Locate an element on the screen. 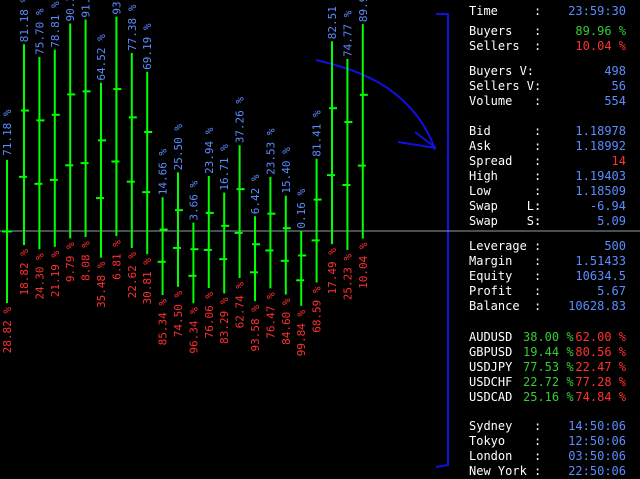 Image resolution: width=640 pixels, height=479 pixels. buyers-percent-label: 23.94 % is located at coordinates (209, 150).